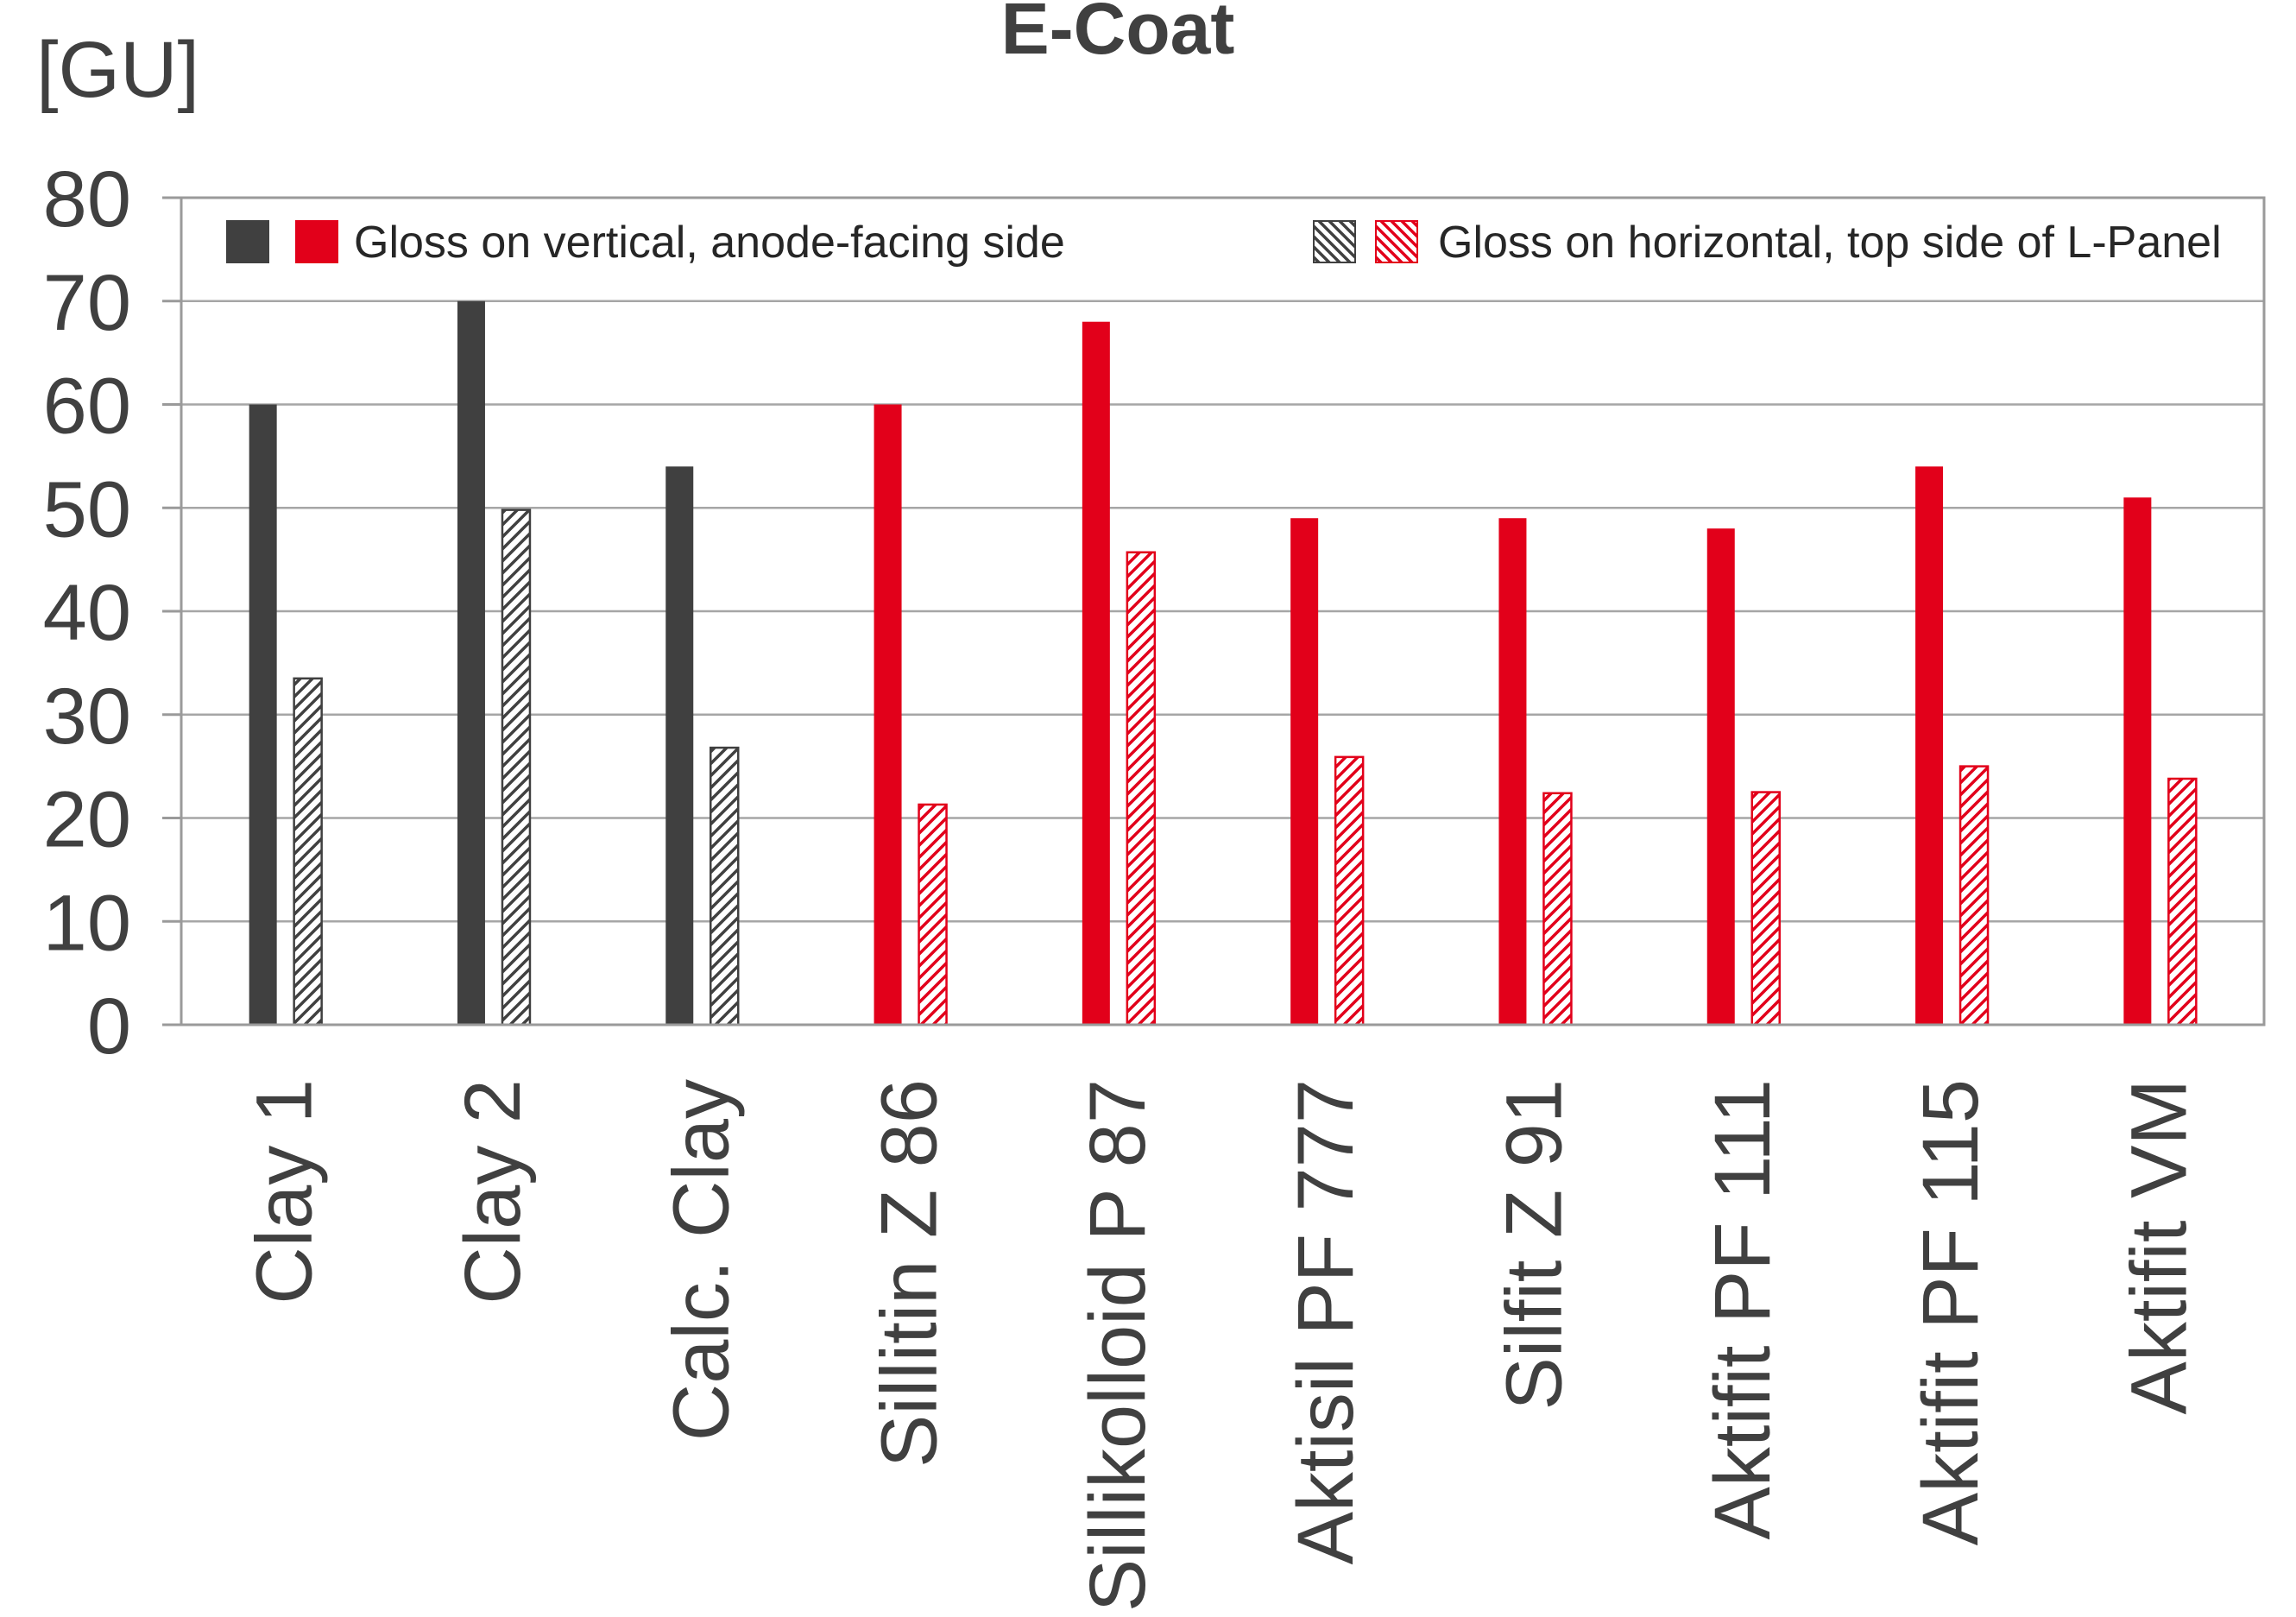 This screenshot has height=1617, width=2296. Describe the element at coordinates (1534, 1244) in the screenshot. I see `x-tick-label: Silfit Z 91` at that location.